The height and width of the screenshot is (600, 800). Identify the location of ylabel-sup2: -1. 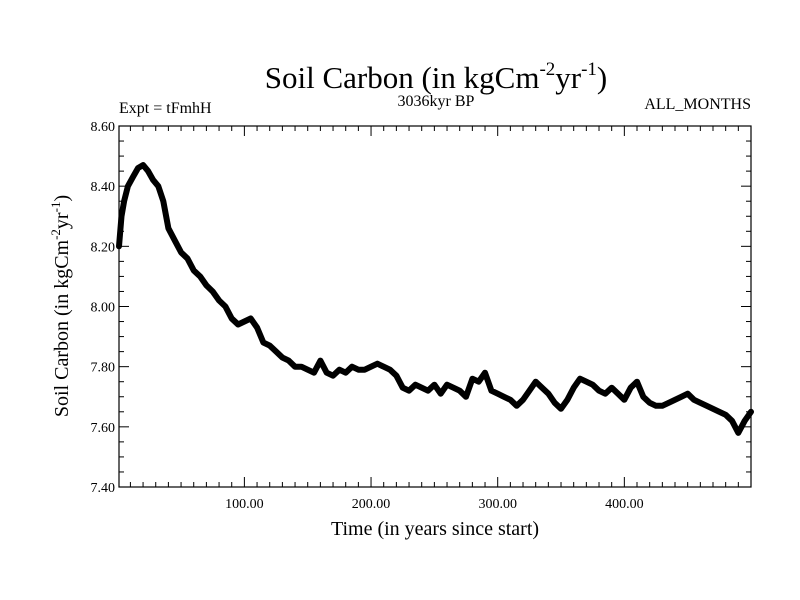
(55, 207).